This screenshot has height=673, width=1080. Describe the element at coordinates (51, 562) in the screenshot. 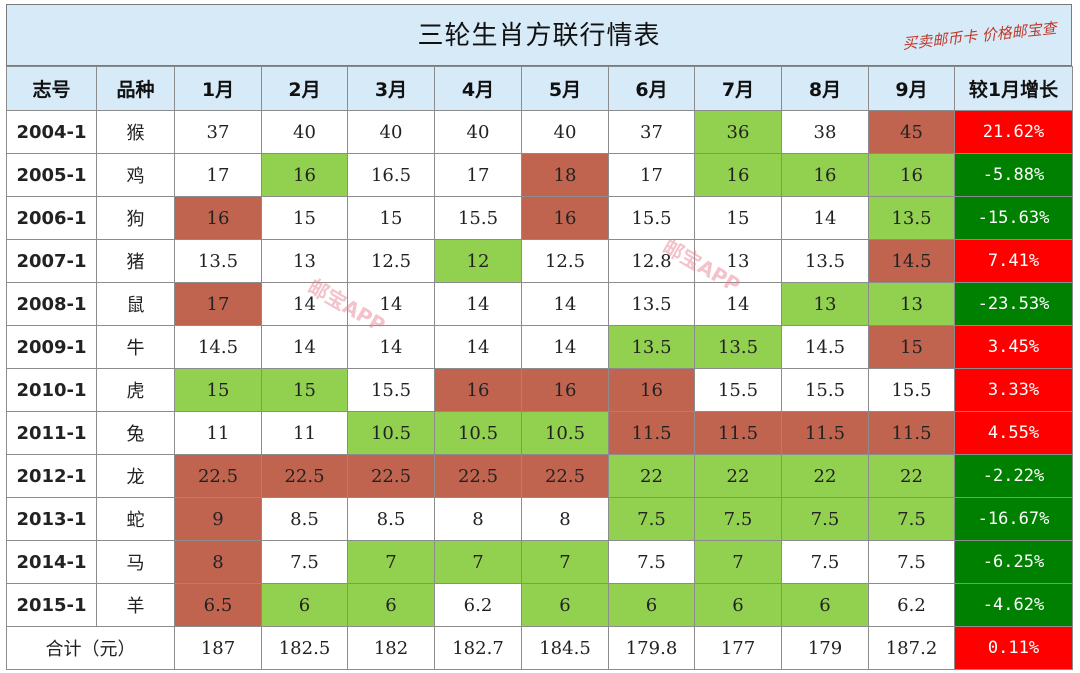

I see `issue-code-cell: 2014-1` at that location.